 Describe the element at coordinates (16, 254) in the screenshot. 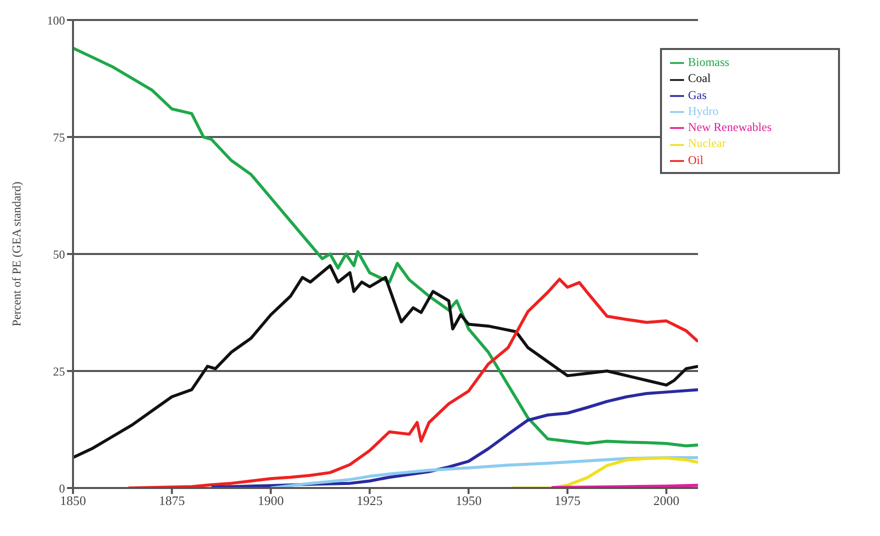

I see `y-axis-title: Percent of PE (GEA standard)` at that location.